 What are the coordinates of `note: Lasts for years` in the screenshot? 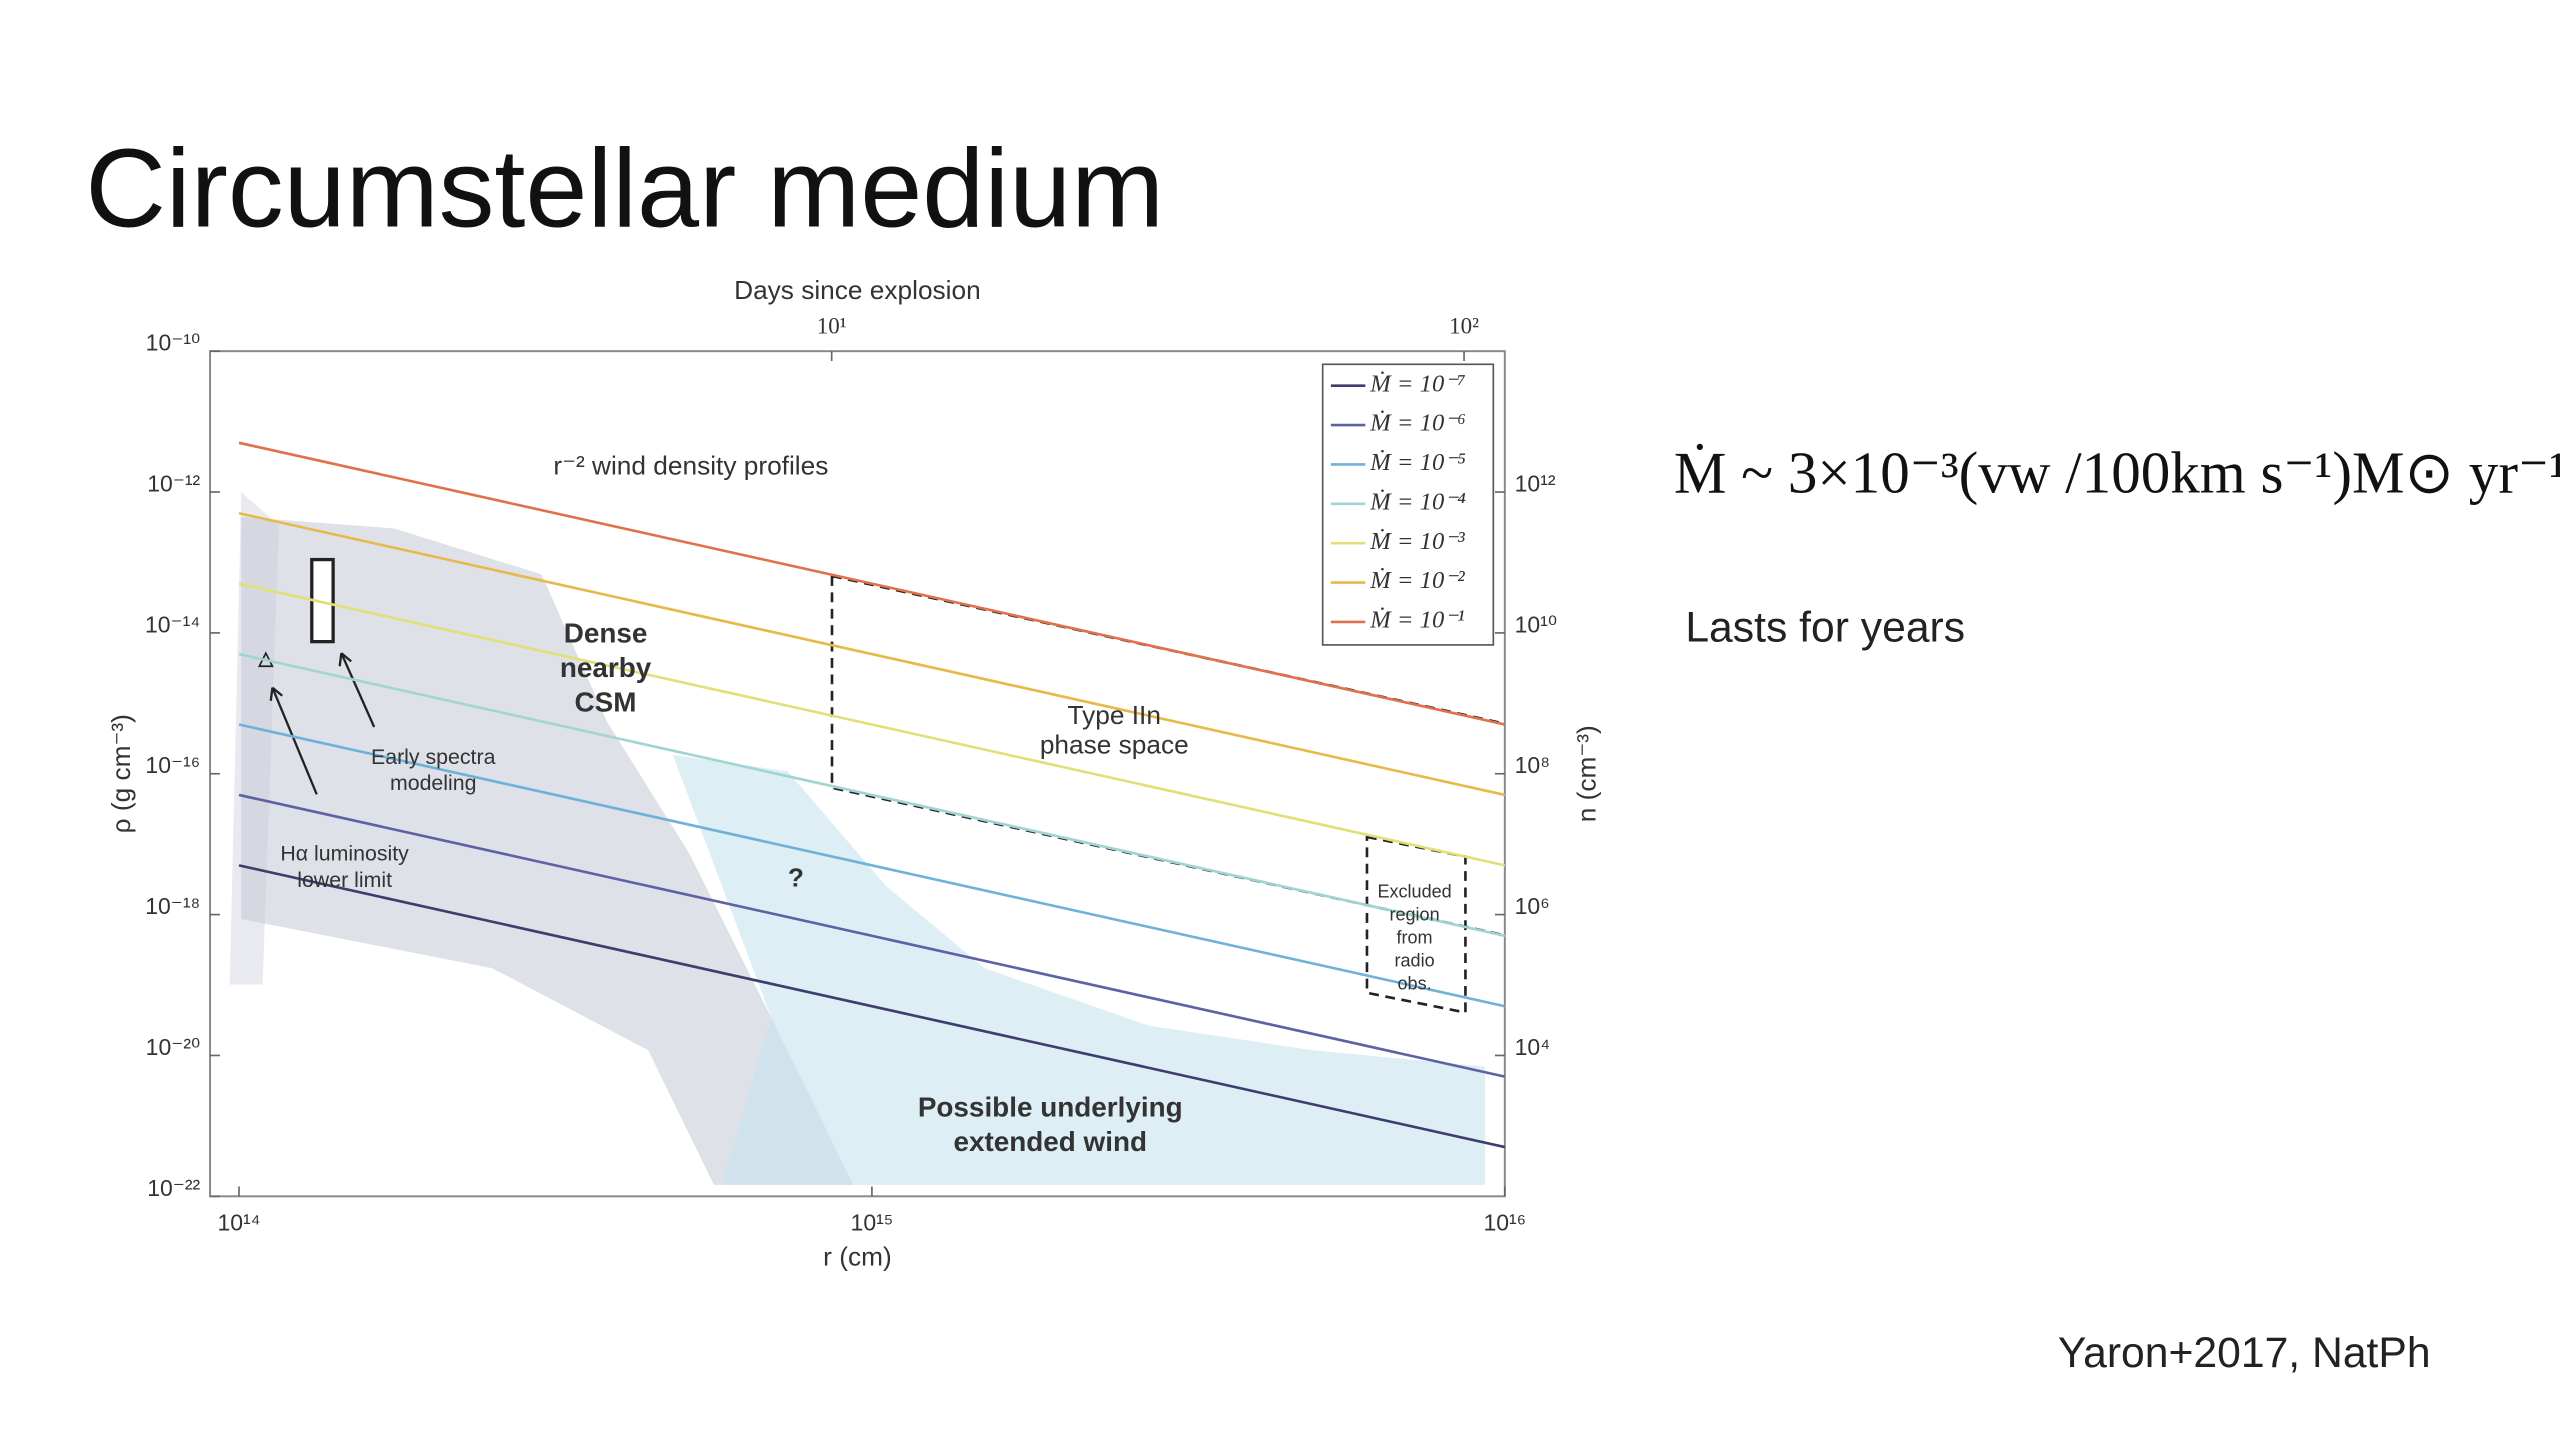 It's located at (1825, 627).